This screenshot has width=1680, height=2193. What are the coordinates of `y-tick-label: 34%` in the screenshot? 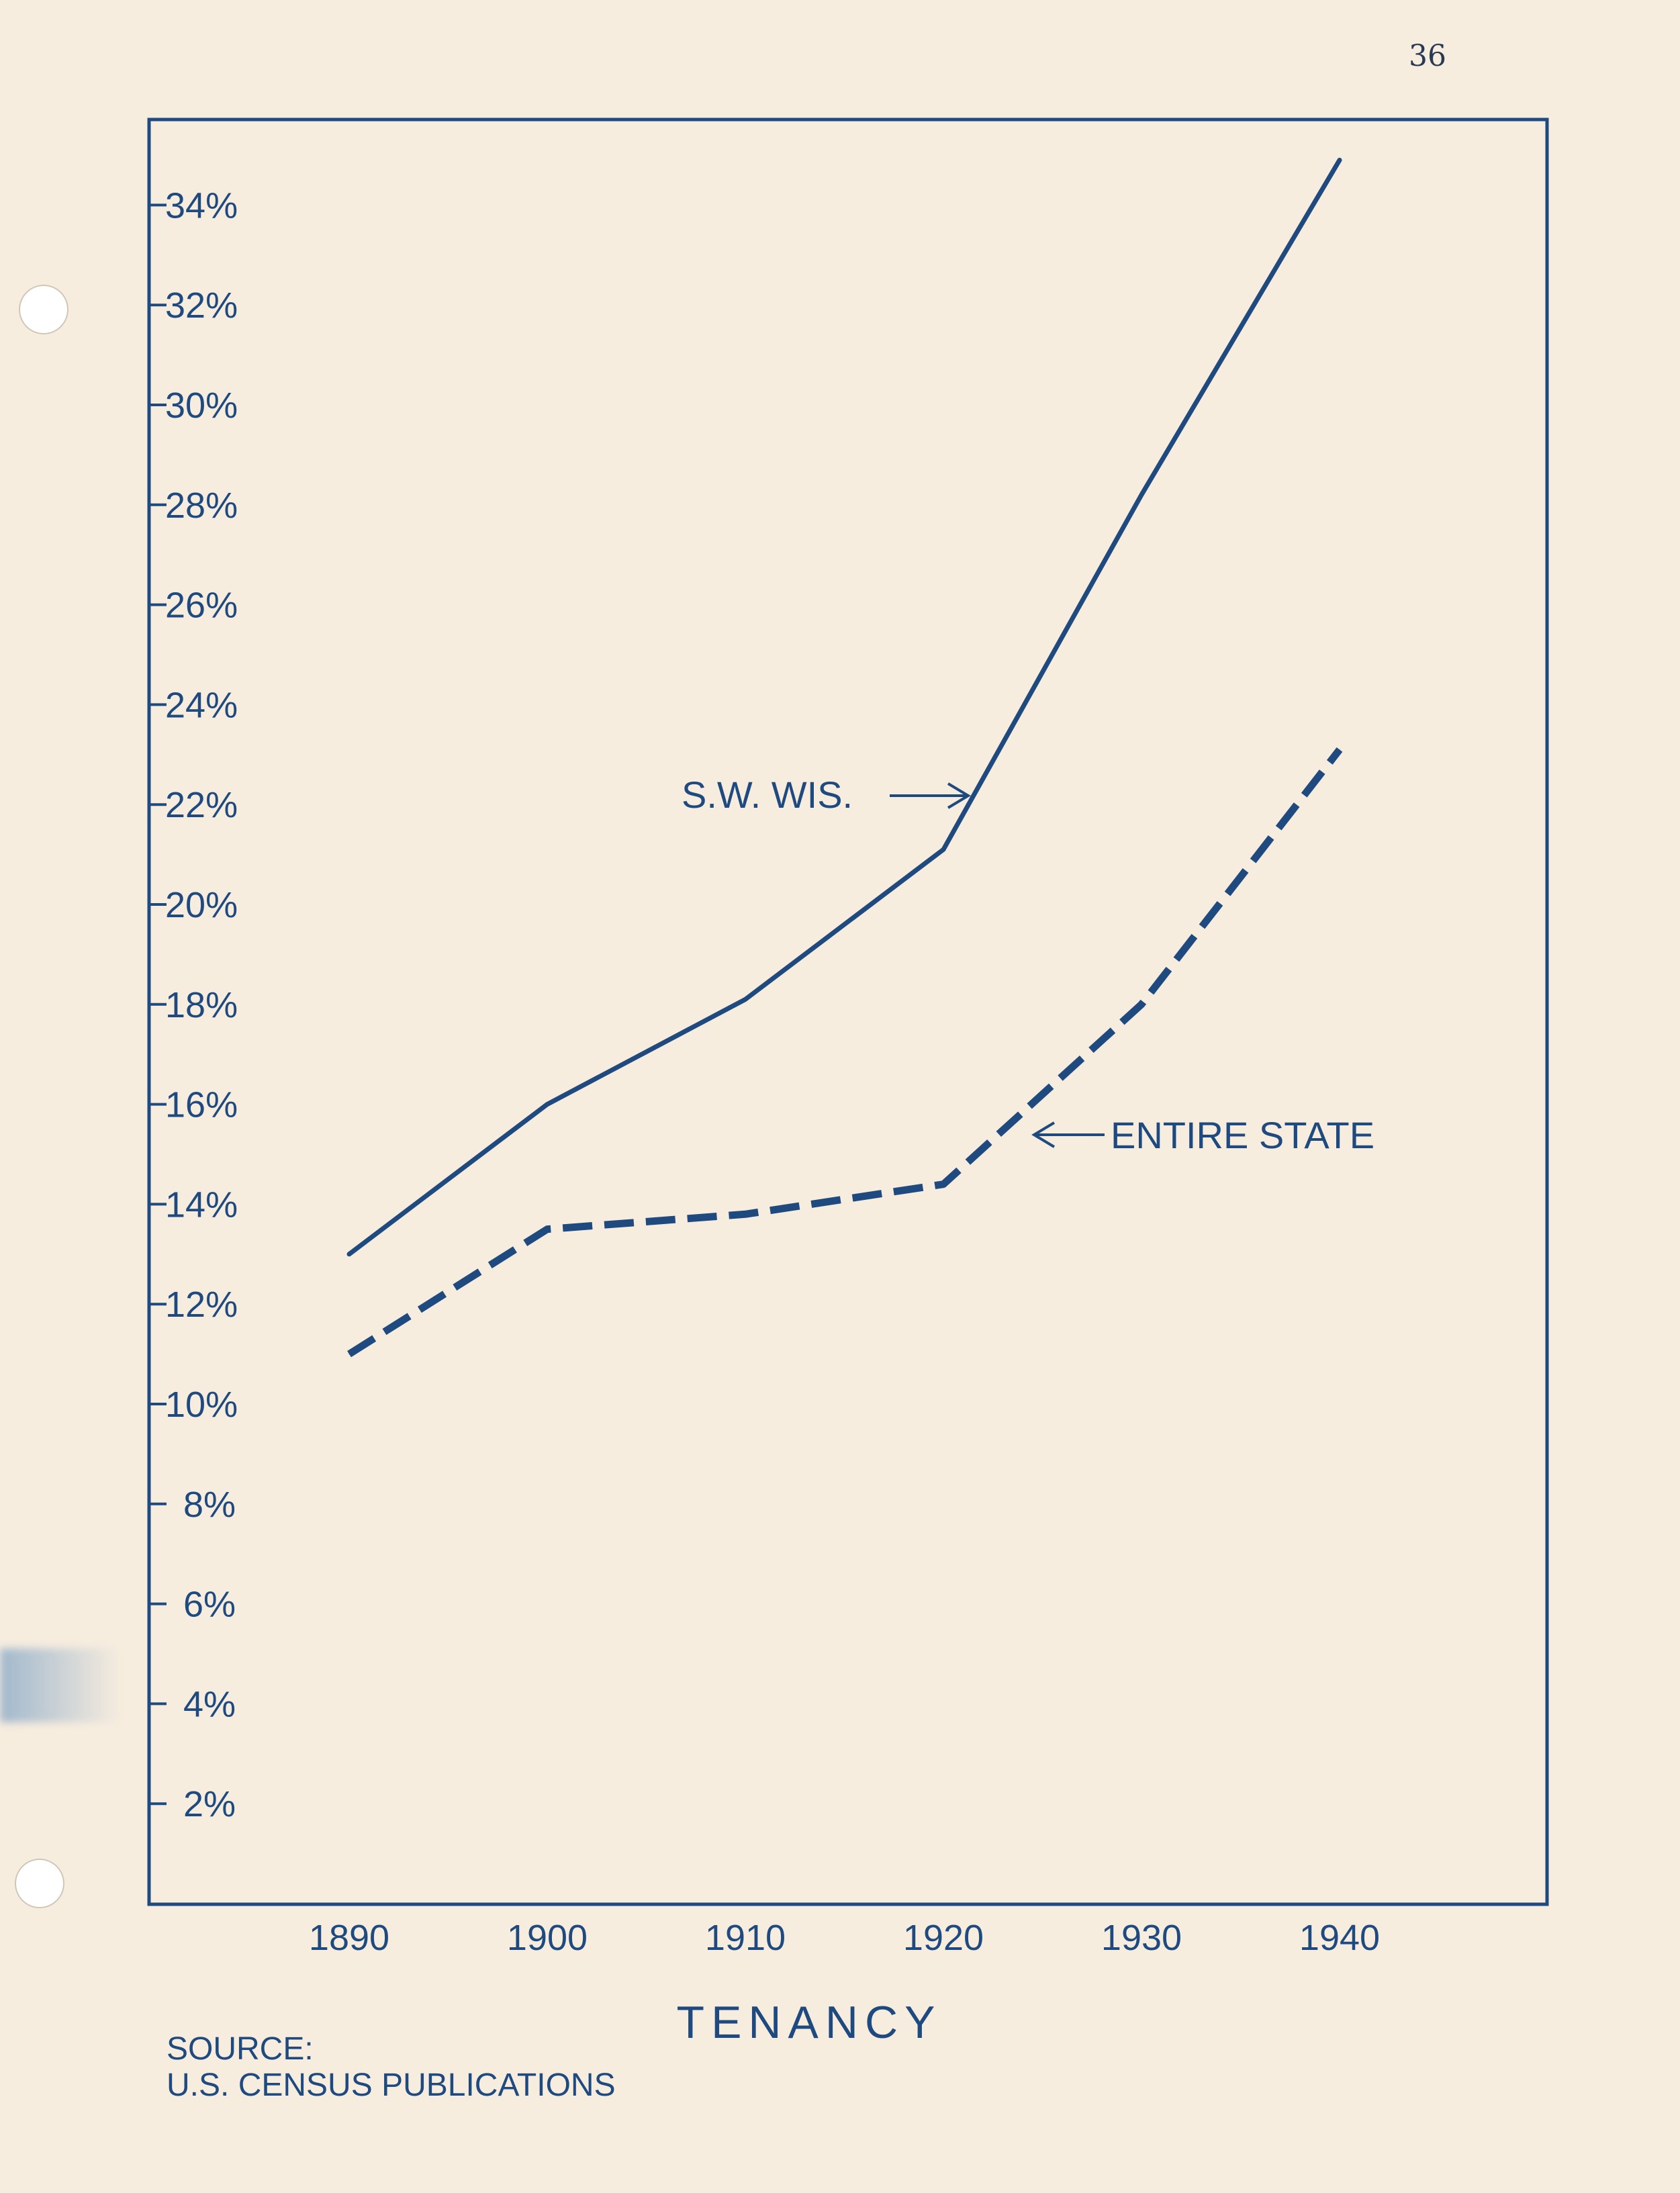 It's located at (201, 206).